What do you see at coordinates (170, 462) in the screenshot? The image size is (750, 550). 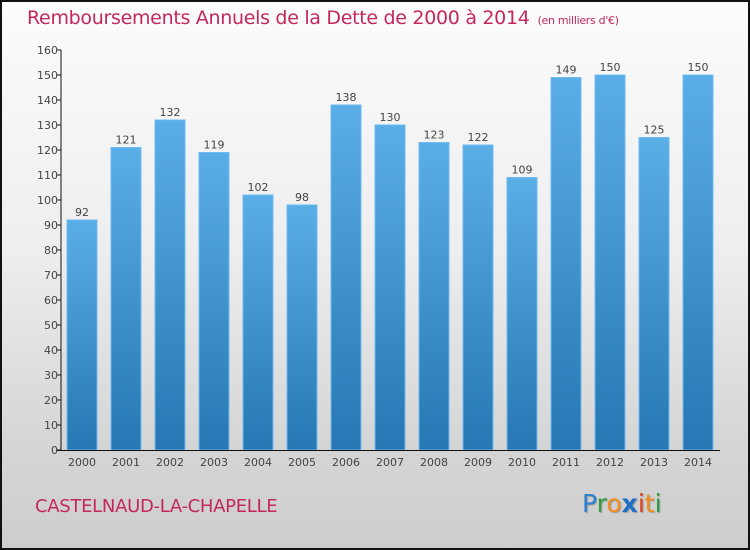 I see `x-tick-label: 2002` at bounding box center [170, 462].